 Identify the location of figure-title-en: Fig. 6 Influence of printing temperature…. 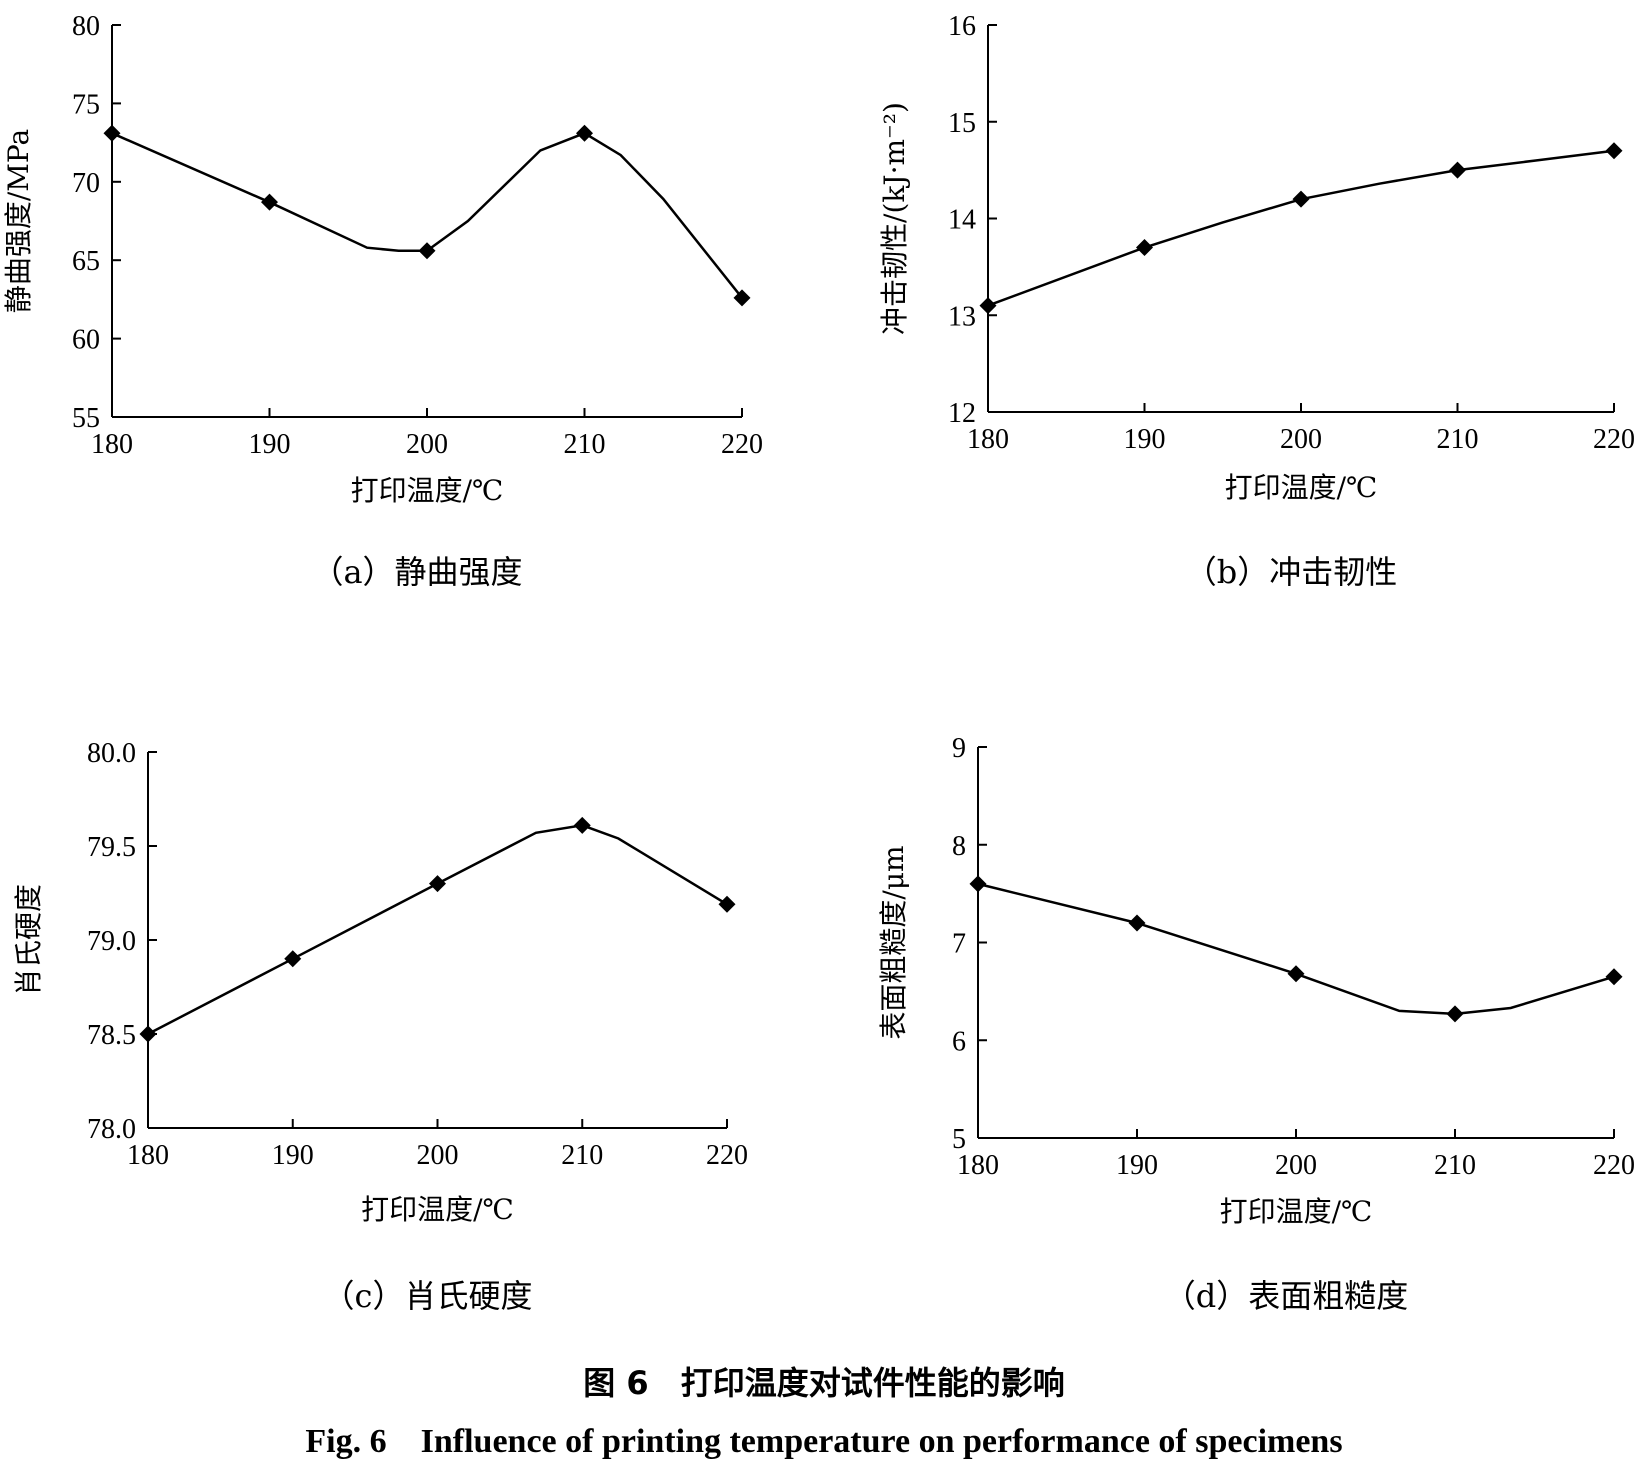
(823, 1441).